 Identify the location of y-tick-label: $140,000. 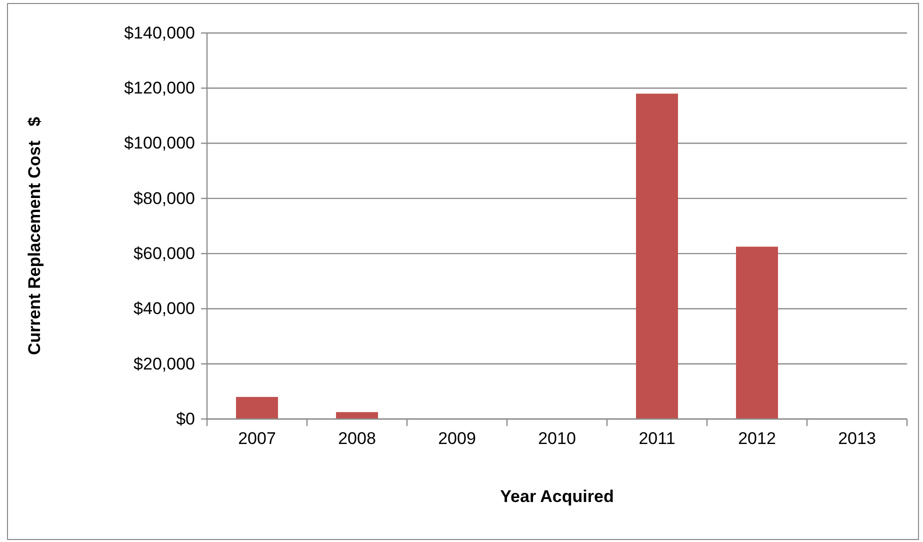
(159, 32).